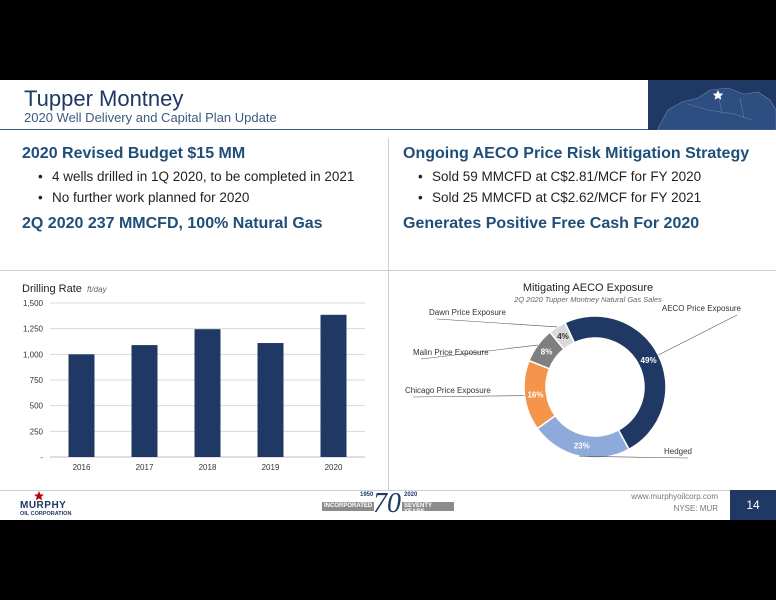 The width and height of the screenshot is (776, 600). I want to click on anniv-left-word: INCORPORATED, so click(348, 506).